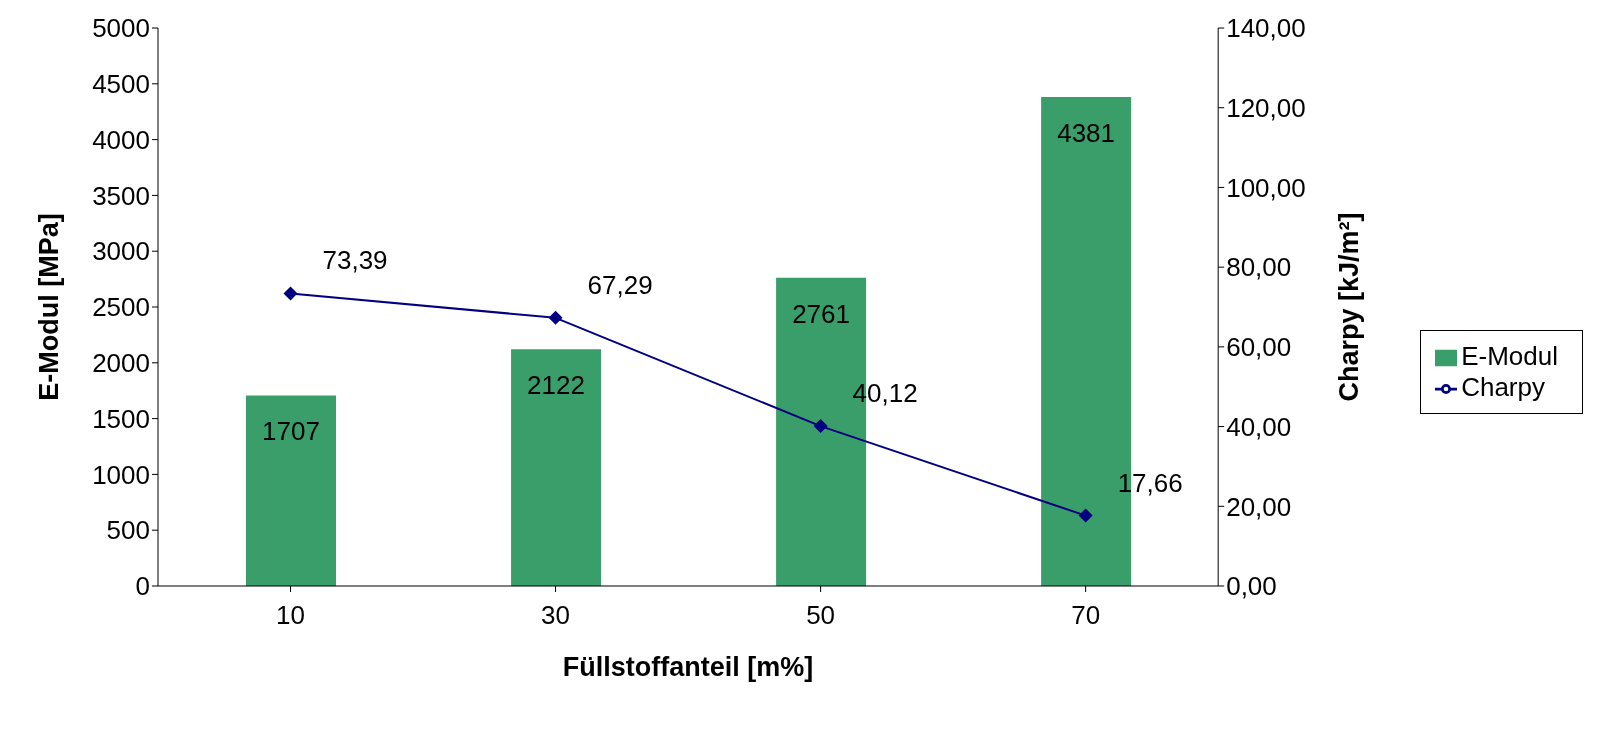 The width and height of the screenshot is (1599, 744). I want to click on legend-label: E-Modul, so click(1509, 356).